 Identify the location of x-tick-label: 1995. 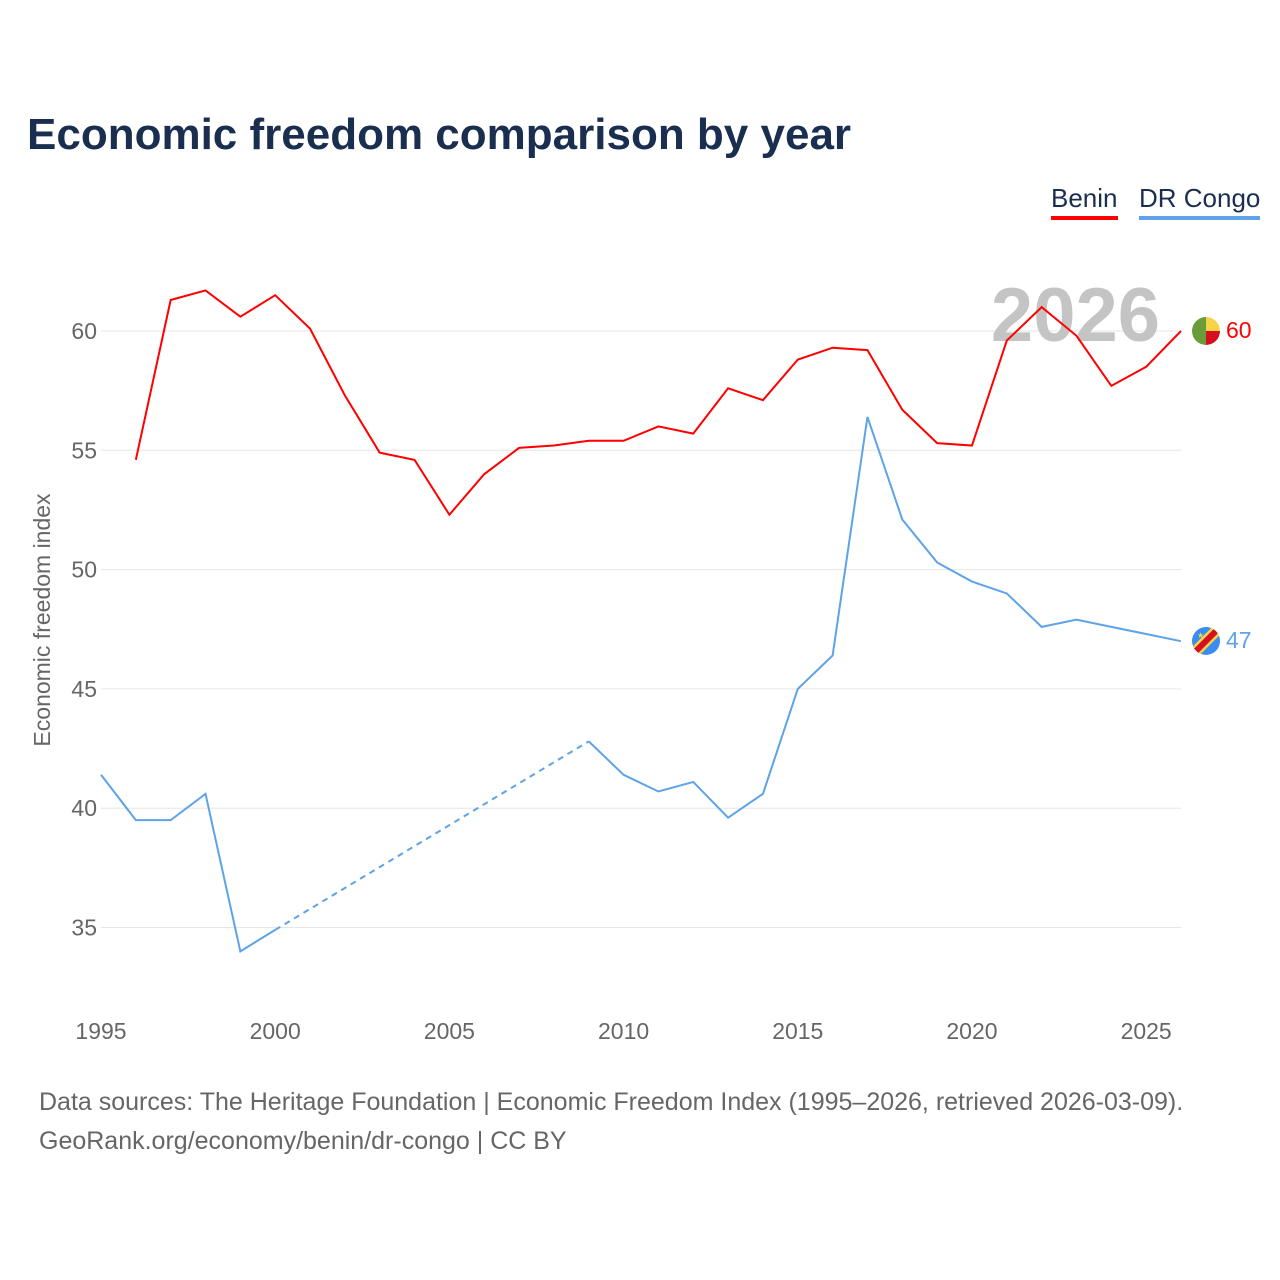
(100, 1031).